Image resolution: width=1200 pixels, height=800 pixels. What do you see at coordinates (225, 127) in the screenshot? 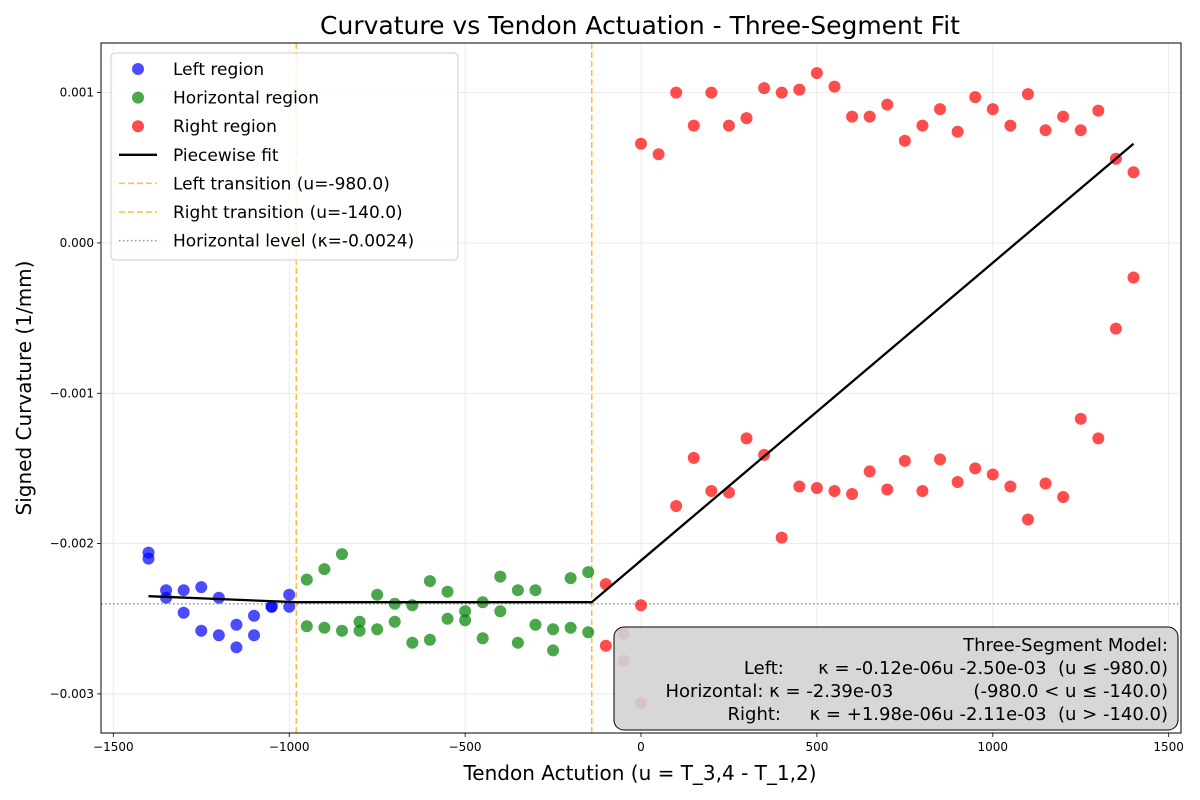
I see `legend-label: Right region` at bounding box center [225, 127].